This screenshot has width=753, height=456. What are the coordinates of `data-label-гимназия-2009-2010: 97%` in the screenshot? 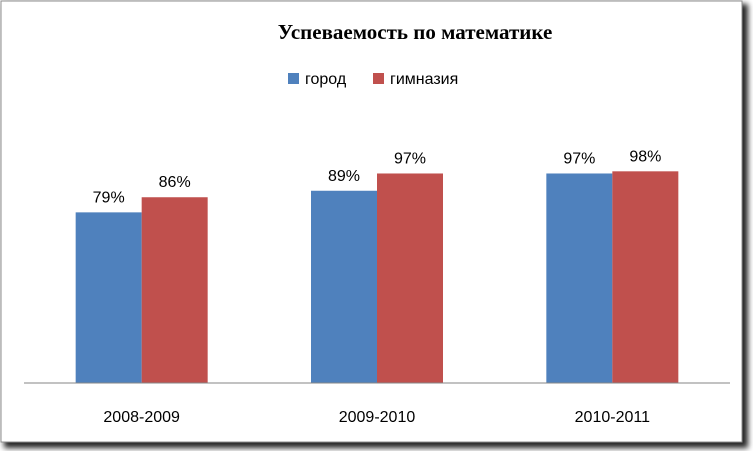 It's located at (410, 158).